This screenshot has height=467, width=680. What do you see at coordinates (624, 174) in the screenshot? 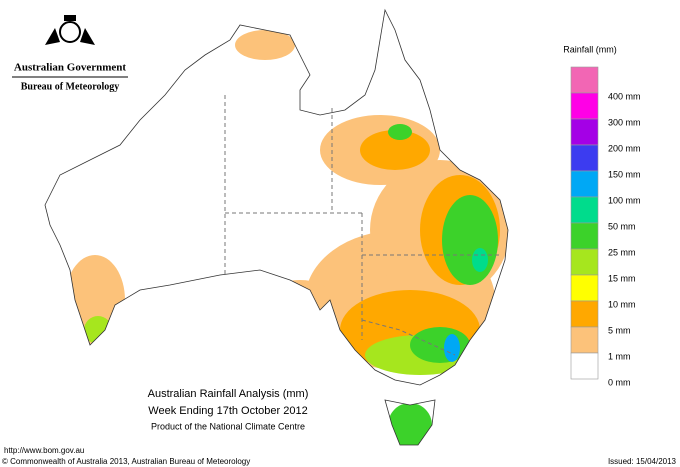
I see `legend-label: 150 mm` at bounding box center [624, 174].